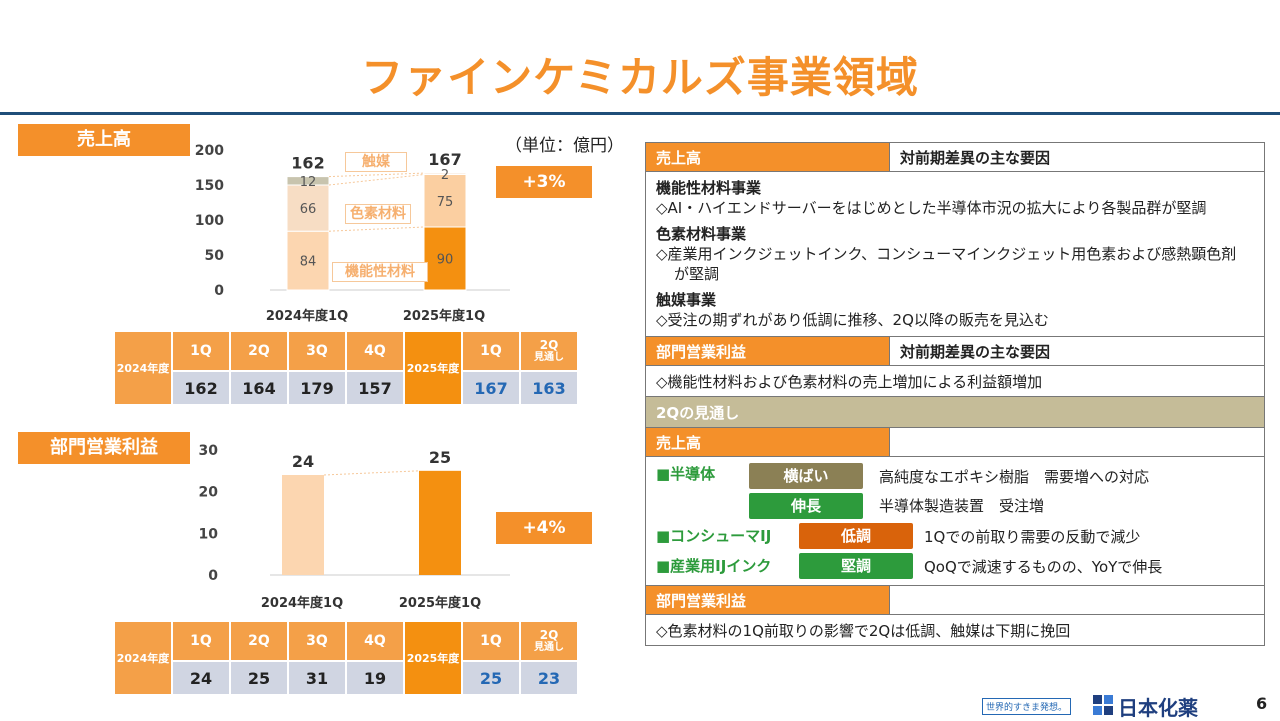  What do you see at coordinates (1077, 351) in the screenshot?
I see `profit-factor-head-2: 対前期差異の主な要因` at bounding box center [1077, 351].